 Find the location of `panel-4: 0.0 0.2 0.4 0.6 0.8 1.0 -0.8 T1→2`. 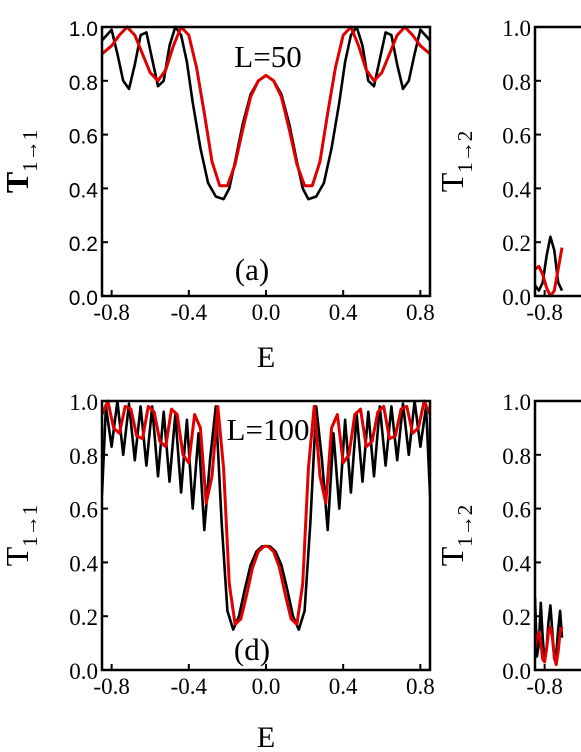

panel-4: 0.0 0.2 0.4 0.6 0.8 1.0 -0.8 T1→2 is located at coordinates (507, 544).